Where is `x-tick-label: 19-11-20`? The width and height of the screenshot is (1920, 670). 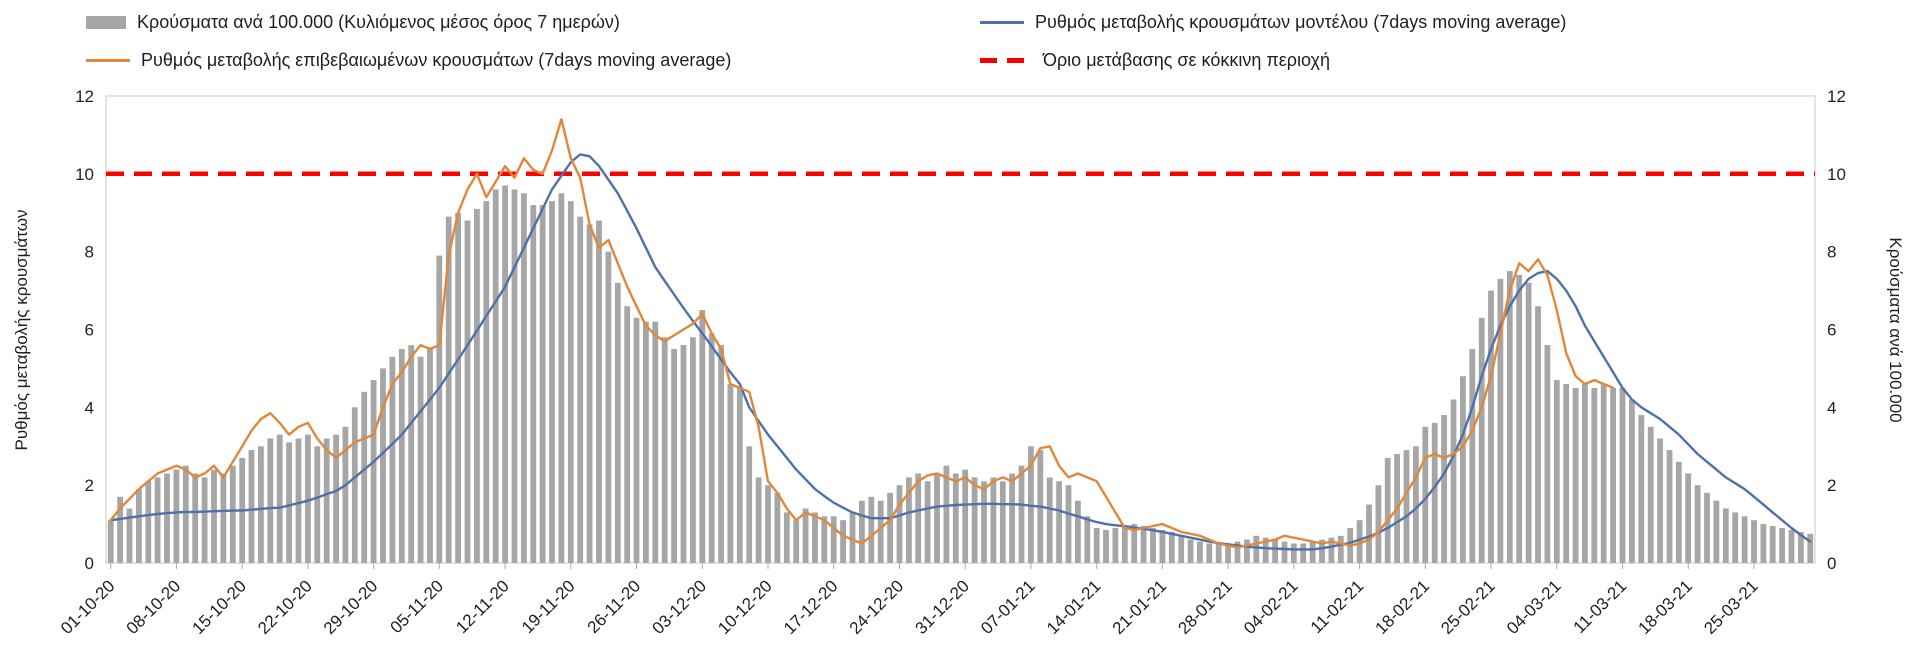 x-tick-label: 19-11-20 is located at coordinates (548, 606).